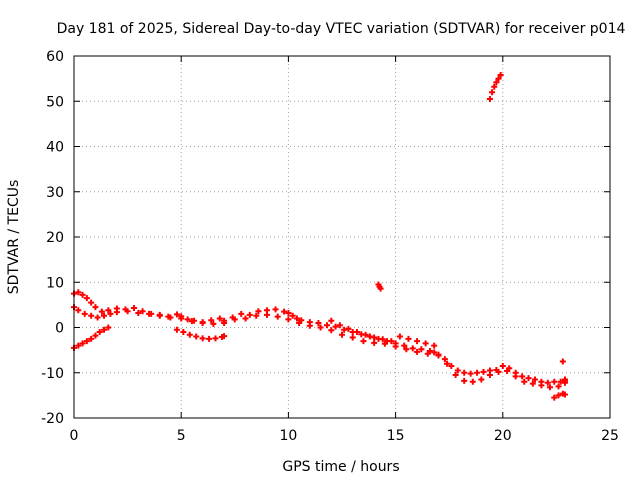  I want to click on x-tick-label: 10, so click(288, 436).